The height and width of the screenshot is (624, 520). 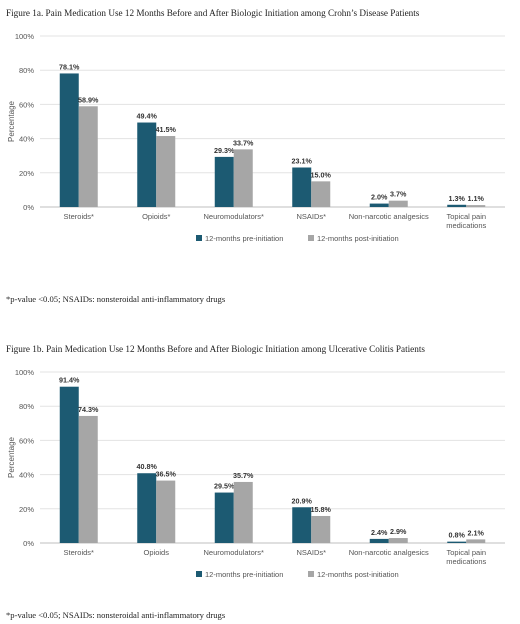 What do you see at coordinates (88, 99) in the screenshot?
I see `data-label: 58.9%` at bounding box center [88, 99].